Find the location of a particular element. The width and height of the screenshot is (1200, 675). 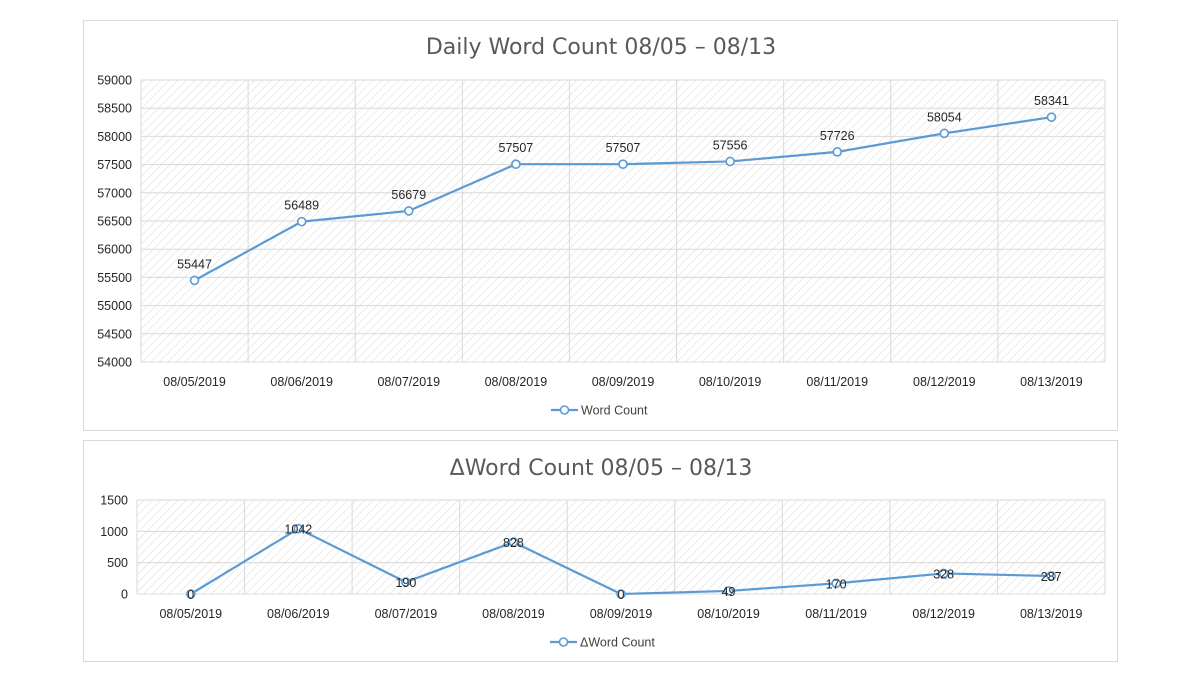

y-tick-label: 57000 is located at coordinates (114, 193).